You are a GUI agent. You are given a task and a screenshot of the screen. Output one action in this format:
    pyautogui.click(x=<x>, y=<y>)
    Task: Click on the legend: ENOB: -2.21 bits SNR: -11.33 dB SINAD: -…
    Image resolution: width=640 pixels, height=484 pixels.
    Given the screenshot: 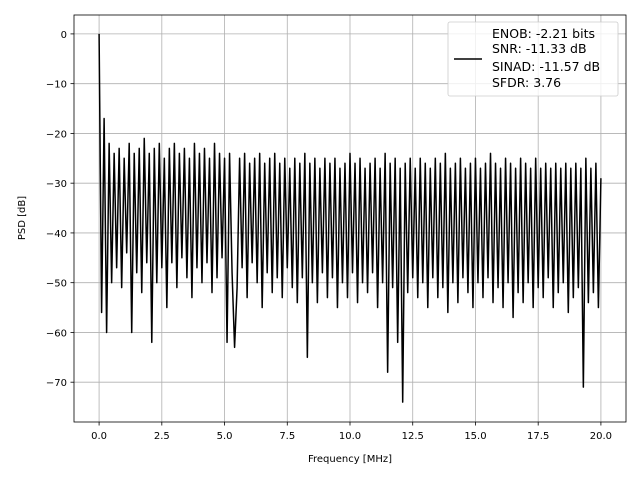 What is the action you would take?
    pyautogui.click(x=533, y=59)
    